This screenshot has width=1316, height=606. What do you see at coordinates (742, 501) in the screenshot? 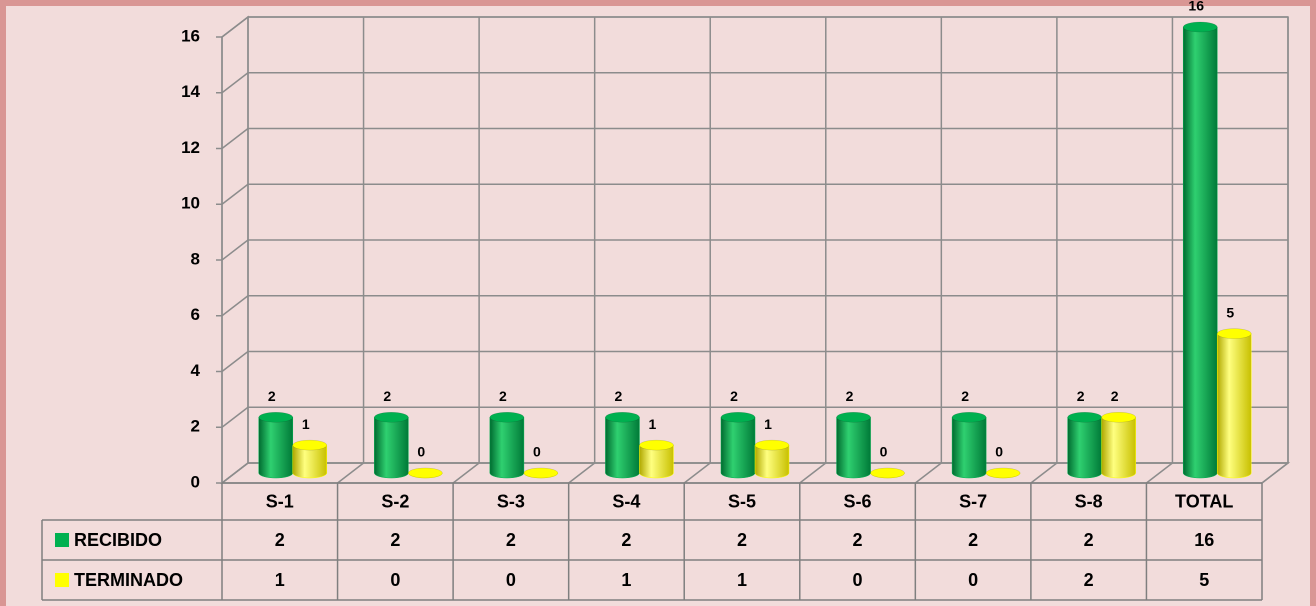
I see `x-tick-label: S-5` at bounding box center [742, 501].